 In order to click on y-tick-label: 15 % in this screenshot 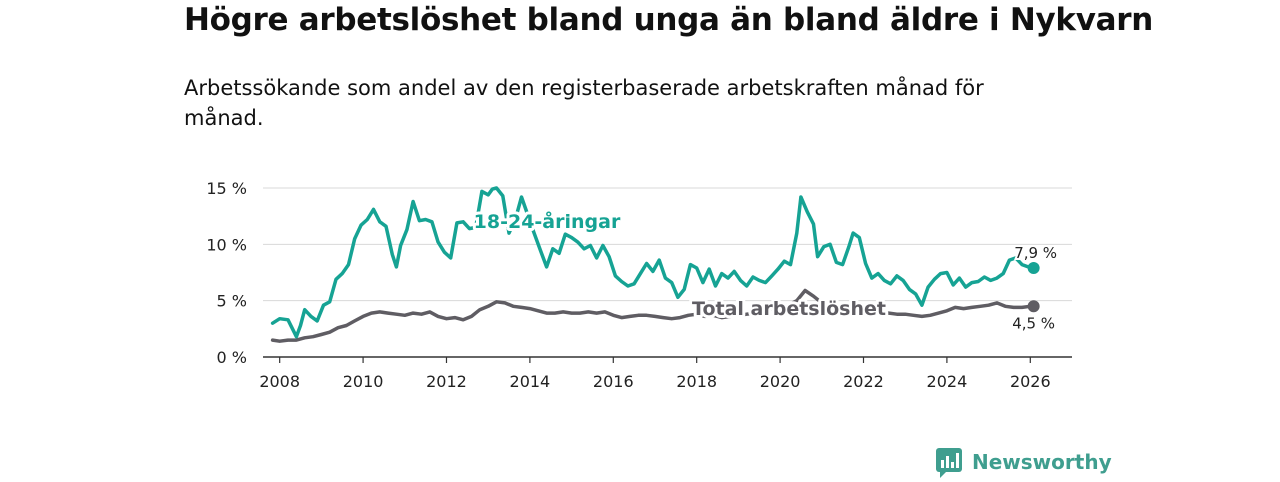, I will do `click(226, 188)`.